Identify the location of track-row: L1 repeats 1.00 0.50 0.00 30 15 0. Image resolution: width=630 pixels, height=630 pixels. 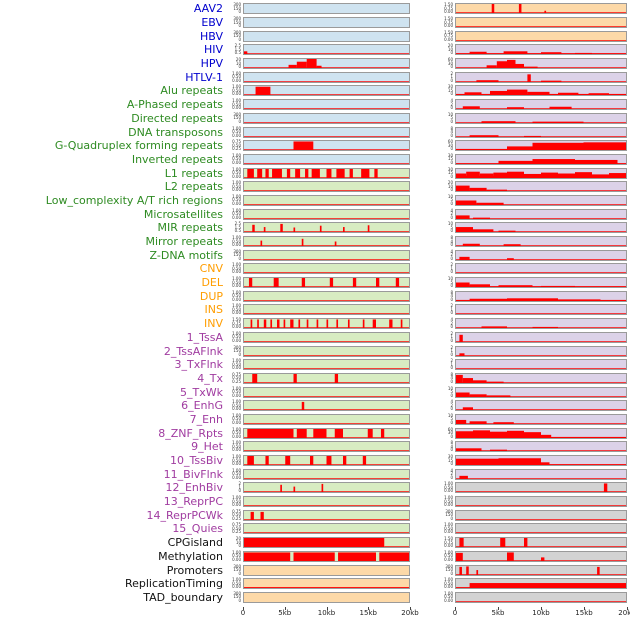
(313, 173).